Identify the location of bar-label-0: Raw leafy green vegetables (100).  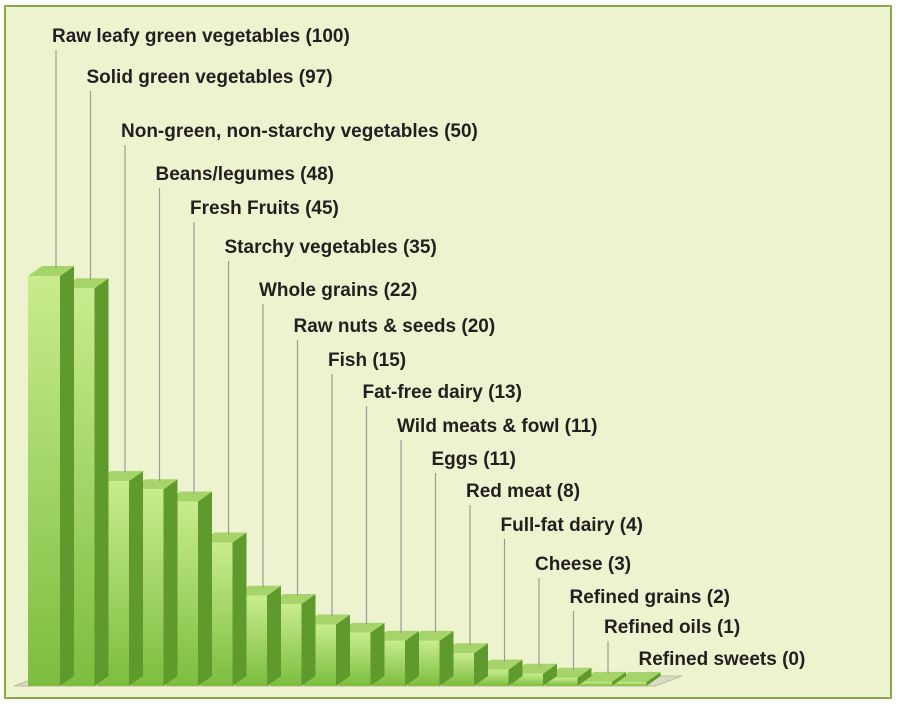
(201, 36).